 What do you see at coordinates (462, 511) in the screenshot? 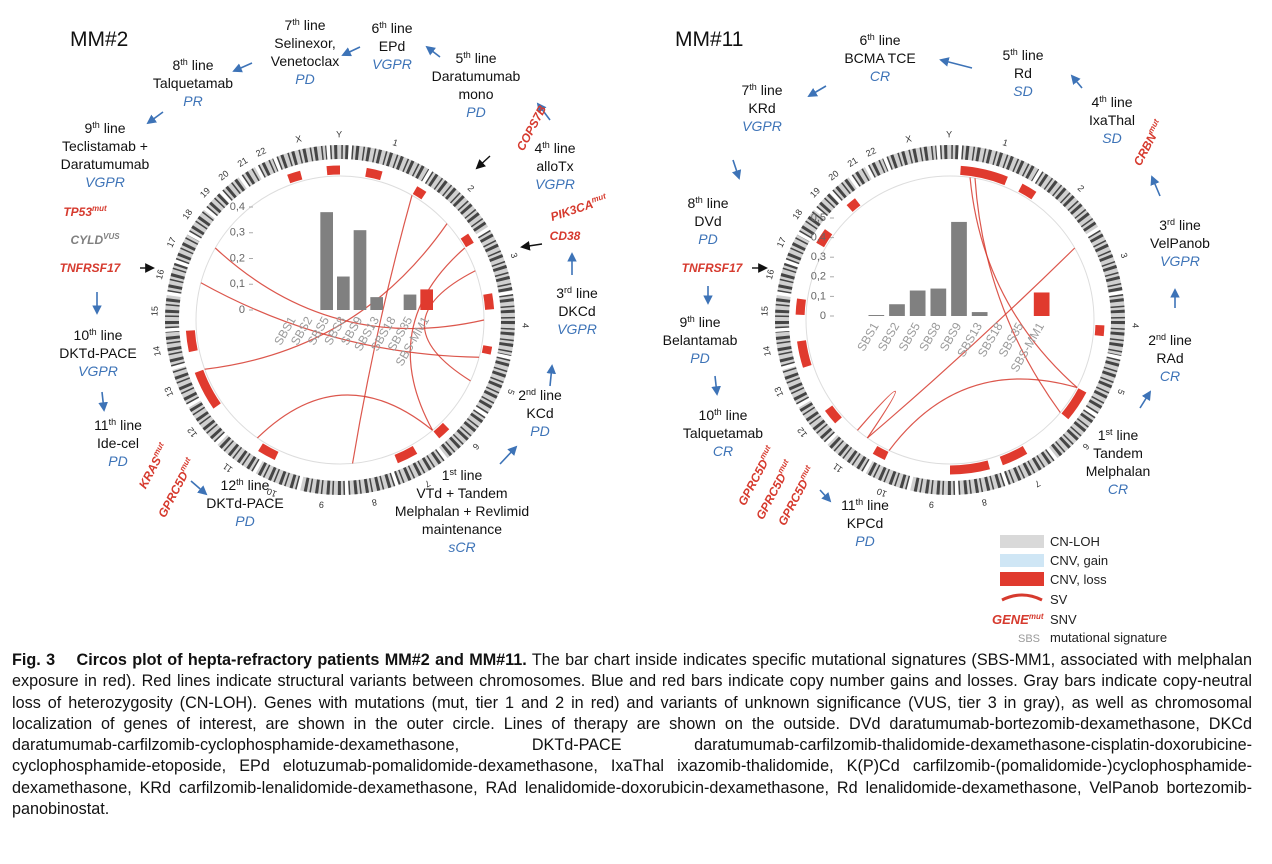
I see `therapy: Melphalan + Revlimid` at bounding box center [462, 511].